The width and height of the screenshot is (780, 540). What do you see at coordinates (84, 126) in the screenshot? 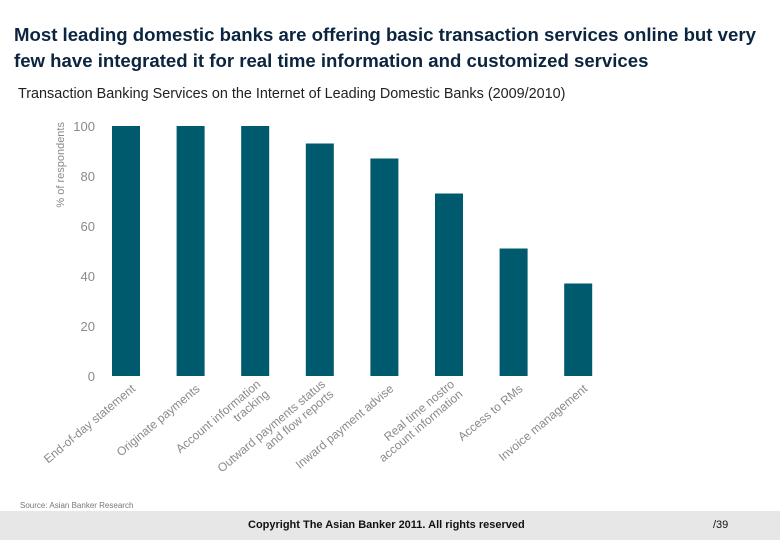
I see `y-tick-label: 100` at bounding box center [84, 126].